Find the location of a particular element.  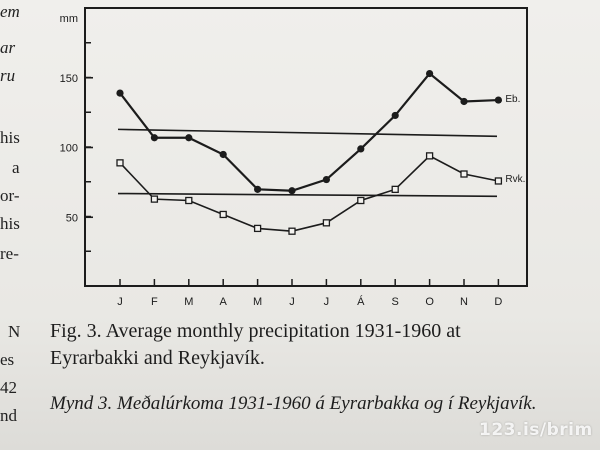

margin-fragment: es is located at coordinates (7, 359).